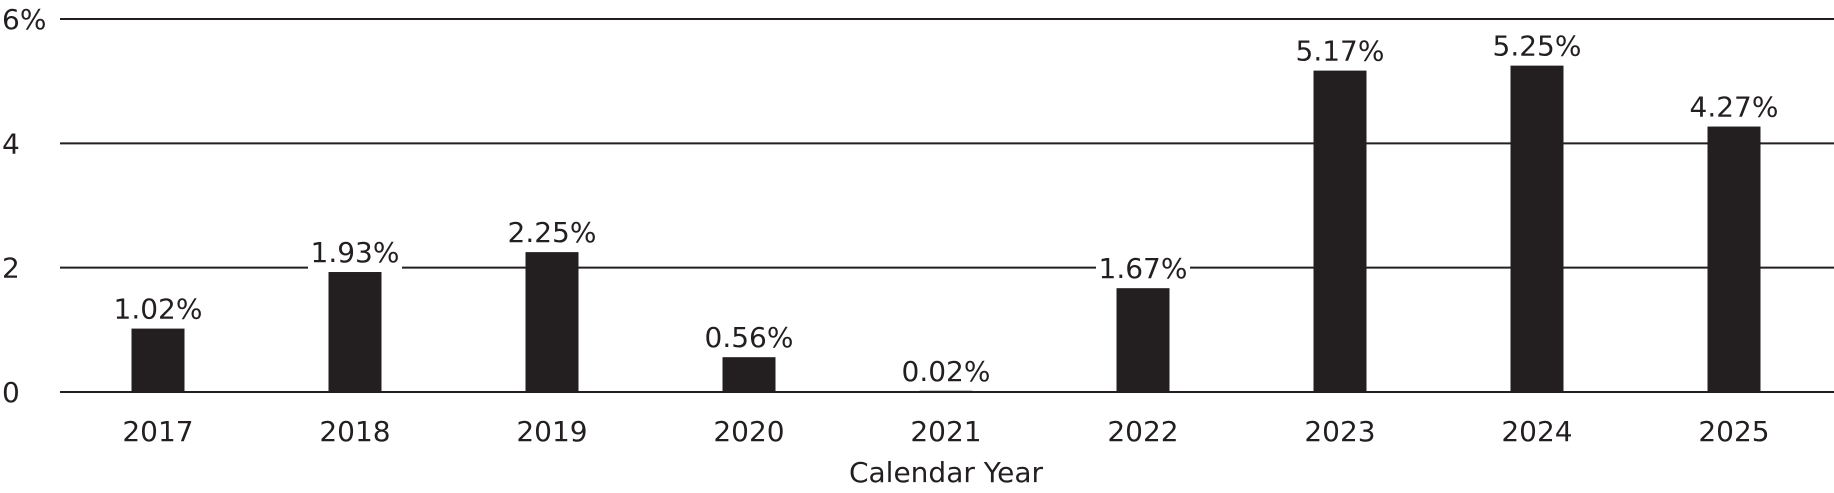 This screenshot has width=1834, height=493. I want to click on data-label-group: 0.56%, so click(749, 338).